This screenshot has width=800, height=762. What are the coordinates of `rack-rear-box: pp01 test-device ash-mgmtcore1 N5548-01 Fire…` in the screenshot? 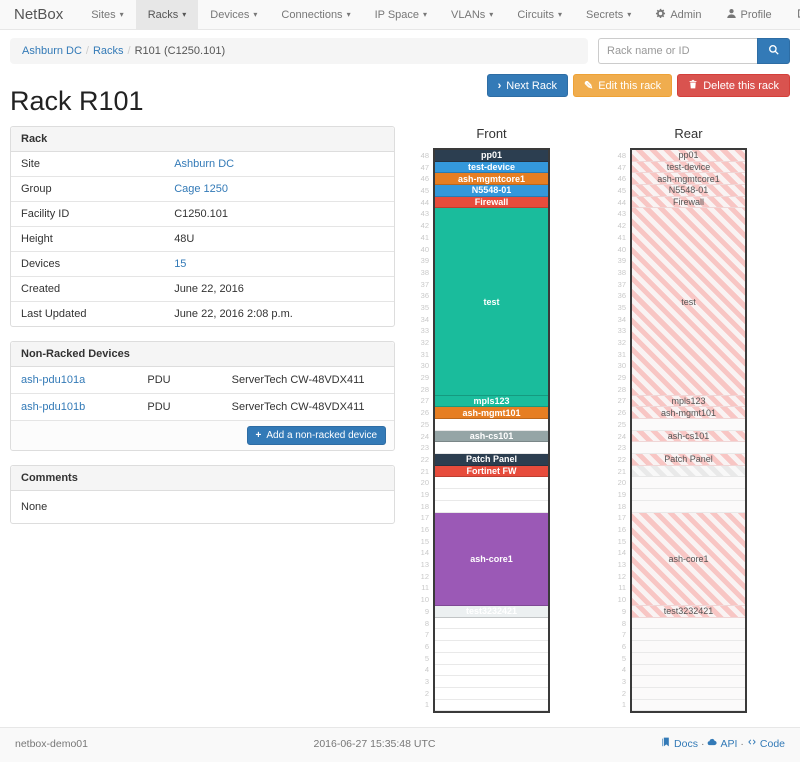 It's located at (688, 431).